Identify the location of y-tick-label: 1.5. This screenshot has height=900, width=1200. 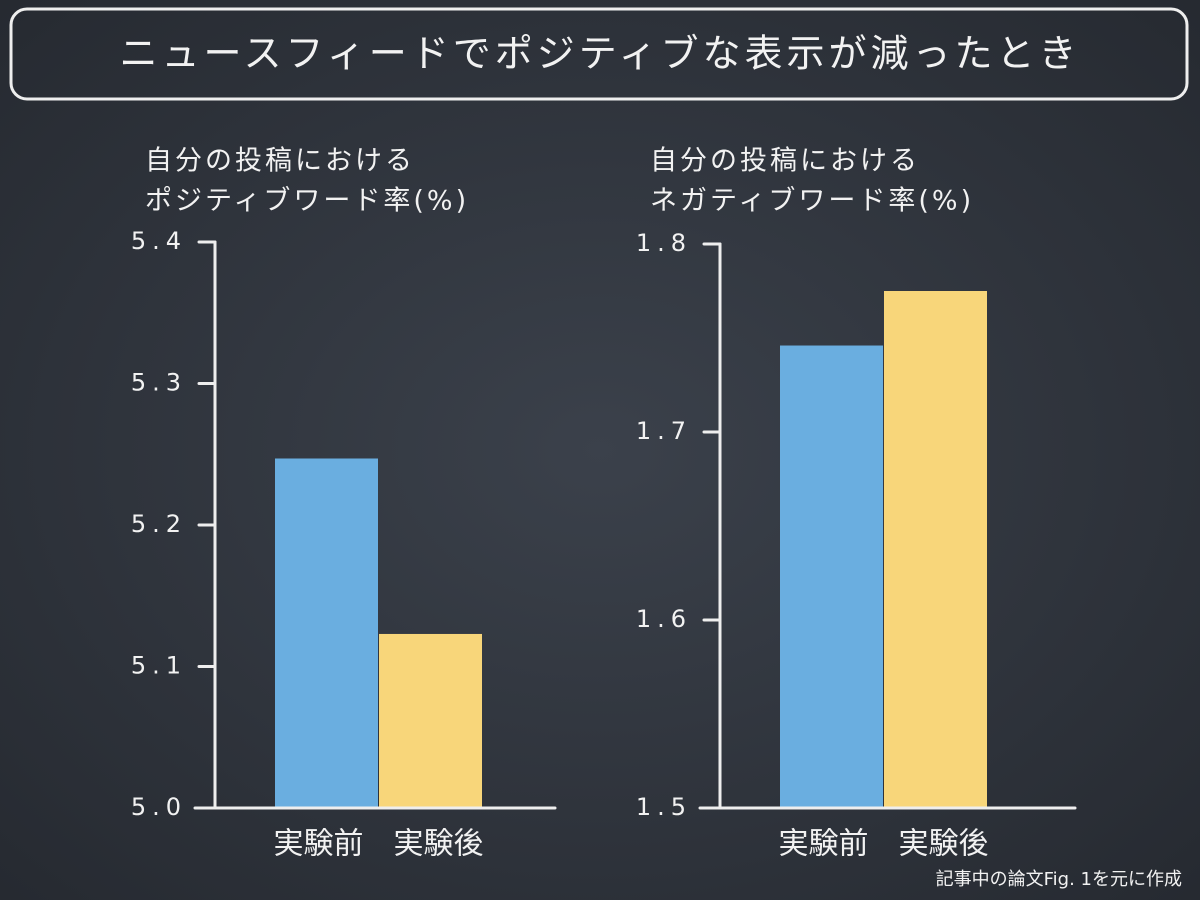
(664, 807).